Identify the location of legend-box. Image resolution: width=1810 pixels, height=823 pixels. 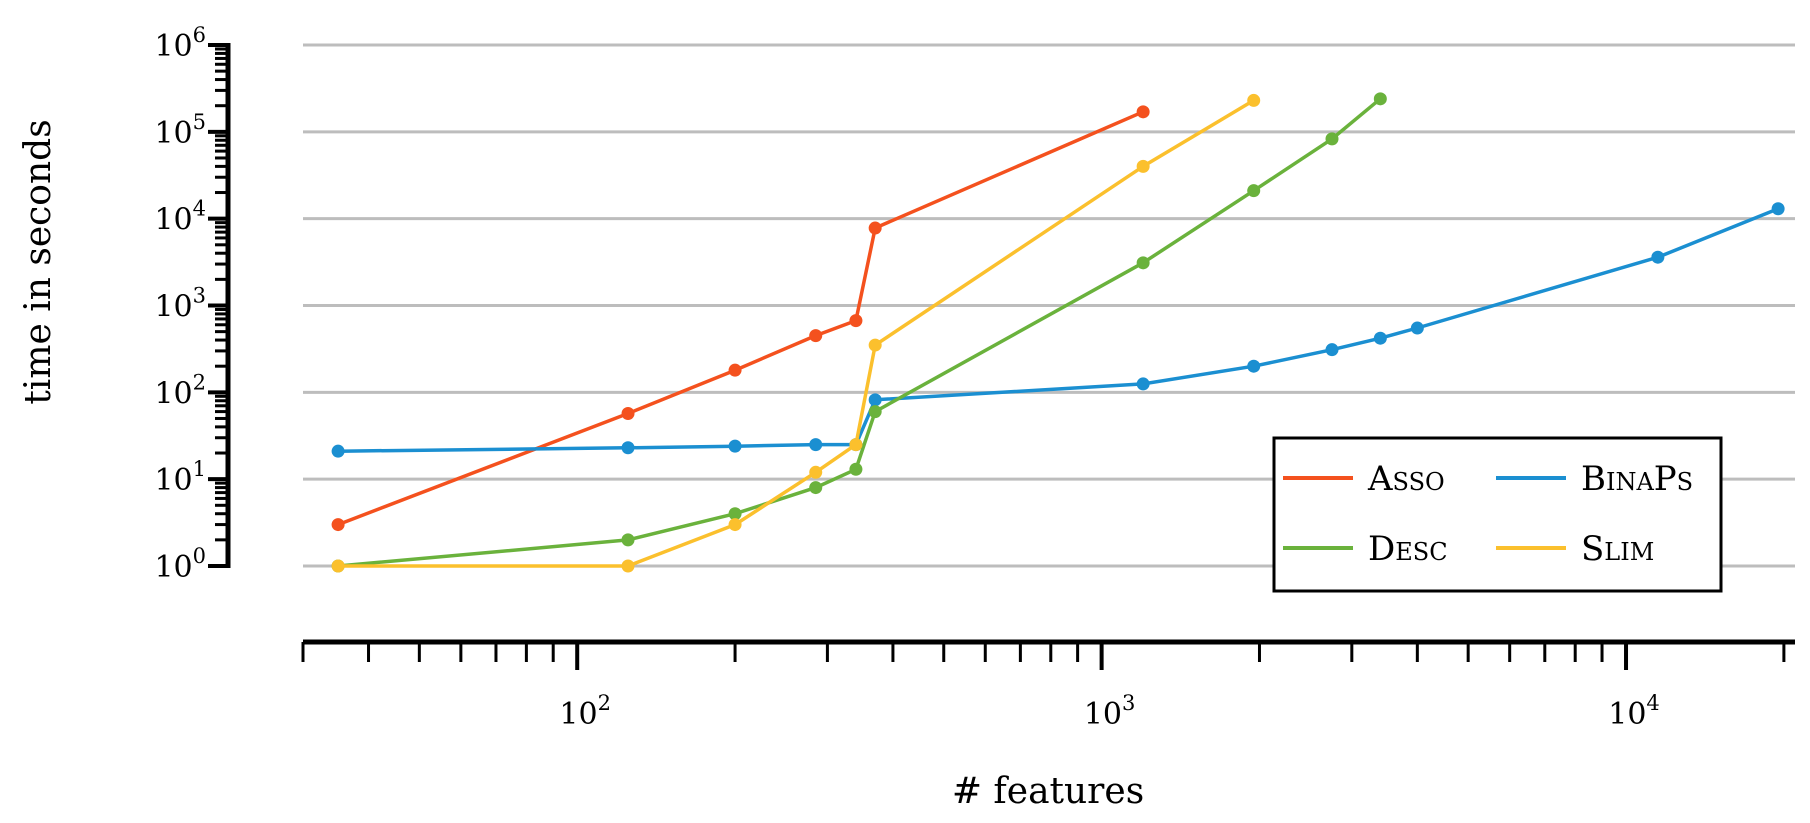
(1497, 514).